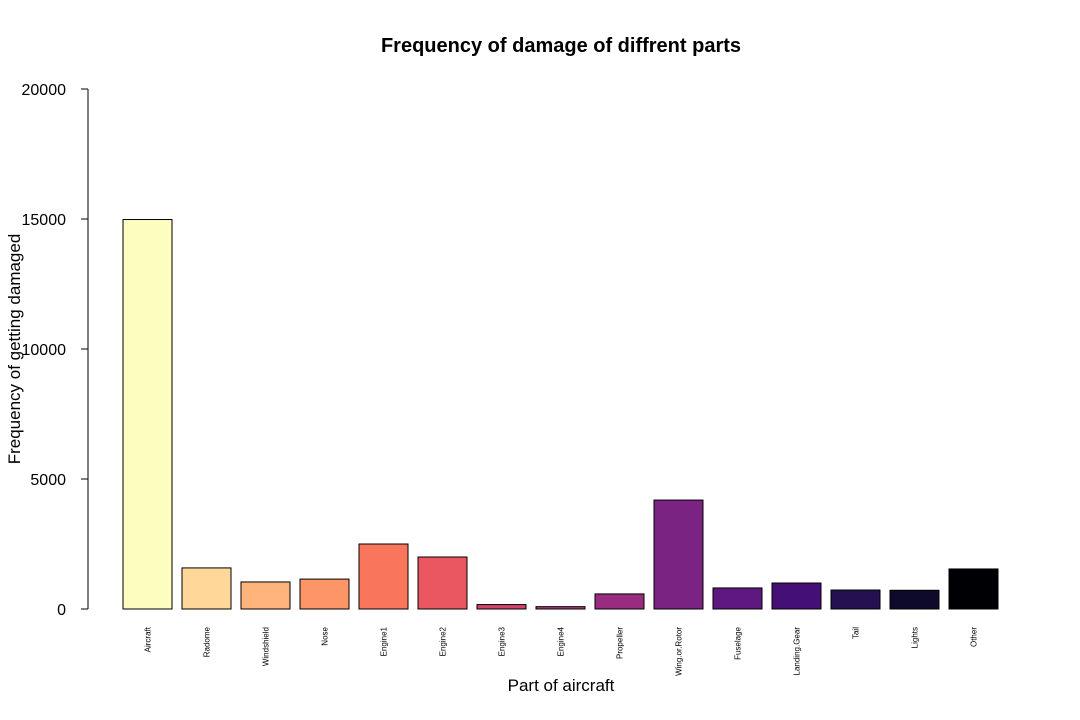 This screenshot has height=720, width=1080. I want to click on category-label: Propeller, so click(620, 643).